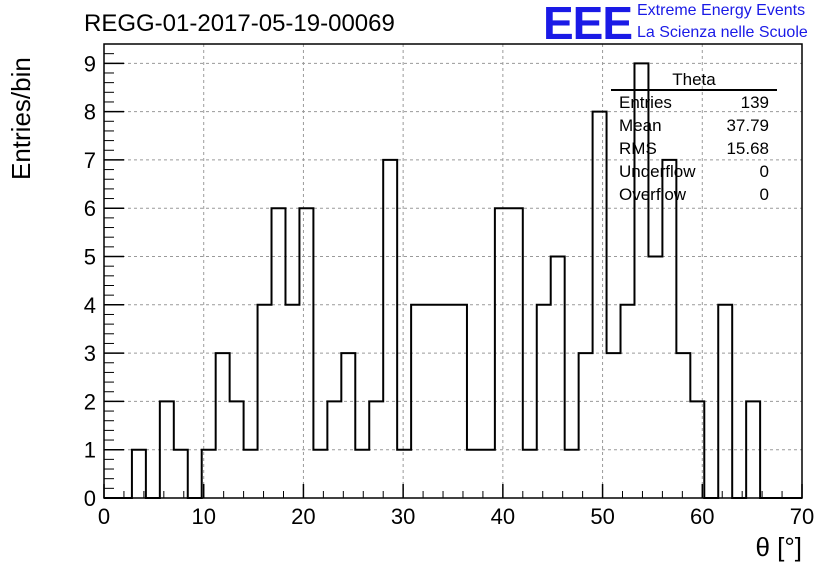 The image size is (836, 572). I want to click on y-tick-label: 6, so click(90, 208).